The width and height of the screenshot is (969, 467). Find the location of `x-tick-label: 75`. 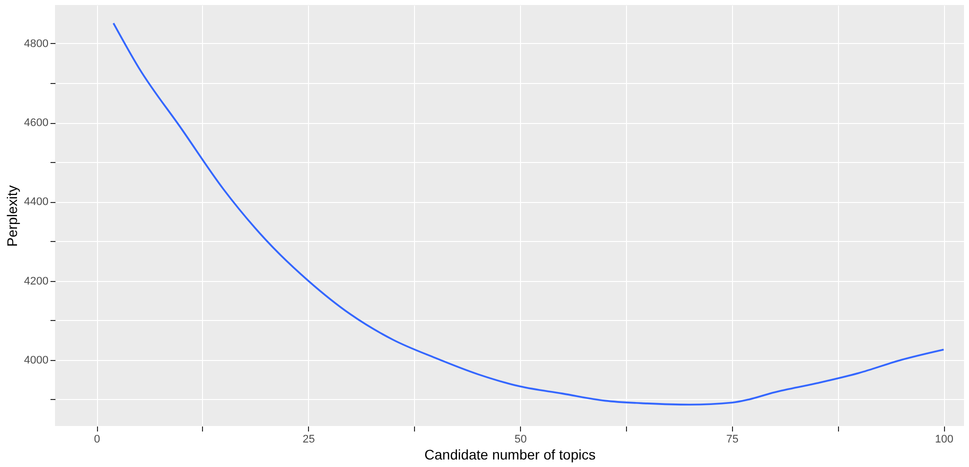

x-tick-label: 75 is located at coordinates (732, 440).